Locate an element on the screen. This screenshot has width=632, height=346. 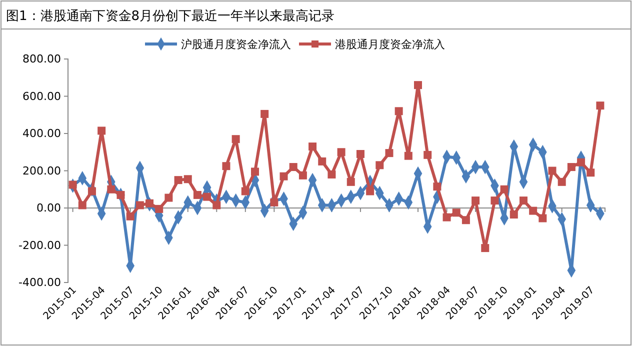
y-tick-label: 800.00 is located at coordinates (41, 59).